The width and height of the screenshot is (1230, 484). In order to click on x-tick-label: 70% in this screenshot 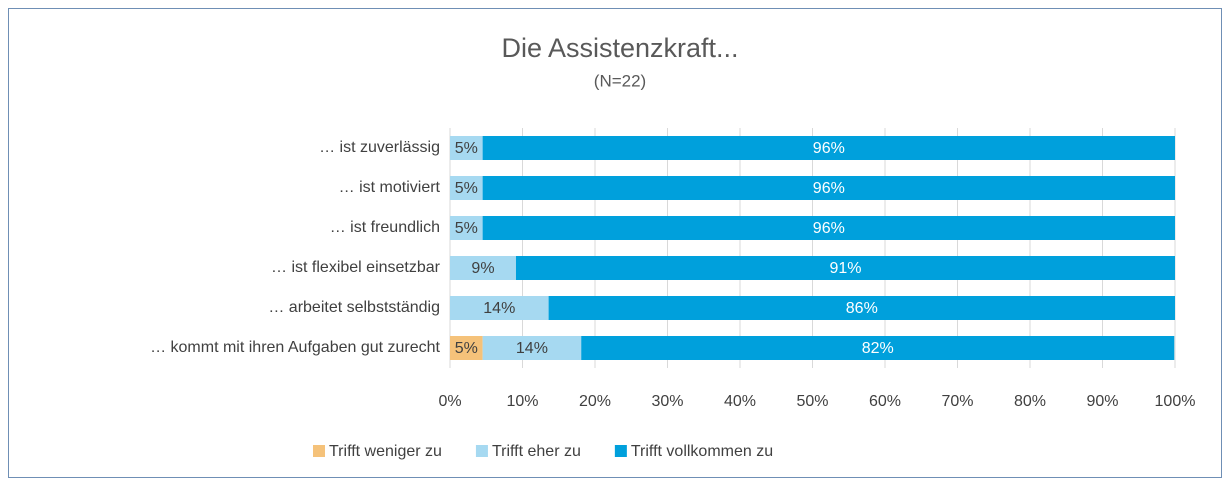, I will do `click(957, 401)`.